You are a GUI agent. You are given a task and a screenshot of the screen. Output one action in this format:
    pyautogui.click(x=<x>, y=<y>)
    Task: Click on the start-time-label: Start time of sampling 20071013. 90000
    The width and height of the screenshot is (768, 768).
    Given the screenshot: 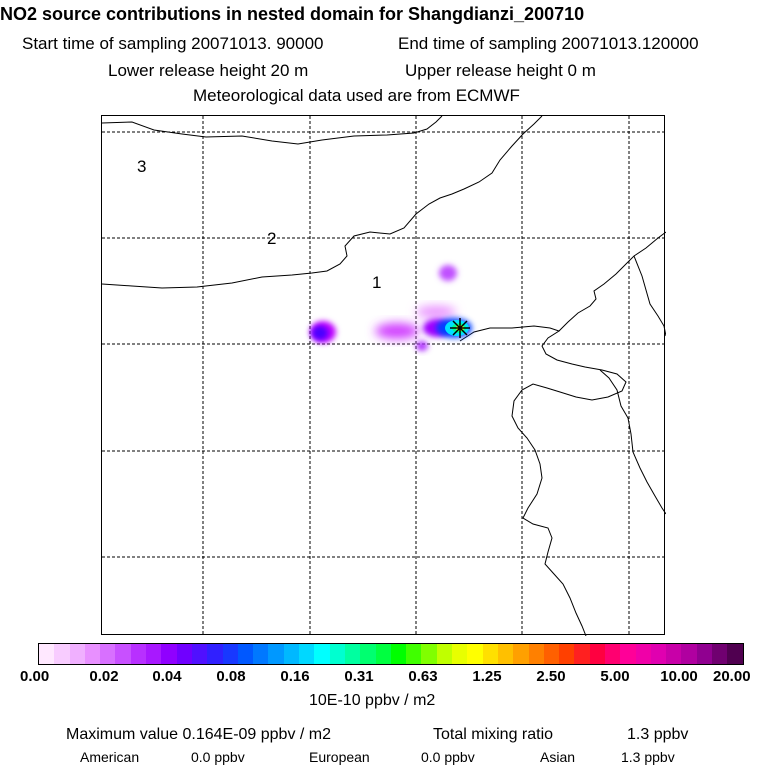 What is the action you would take?
    pyautogui.click(x=173, y=43)
    